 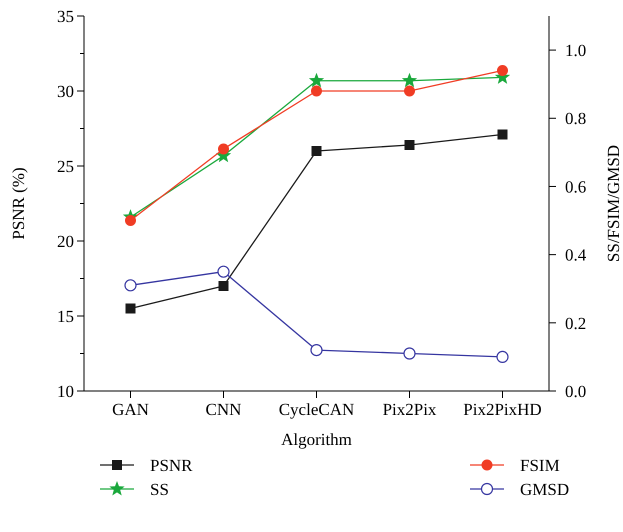 What do you see at coordinates (65, 391) in the screenshot?
I see `y-tick-label: 10` at bounding box center [65, 391].